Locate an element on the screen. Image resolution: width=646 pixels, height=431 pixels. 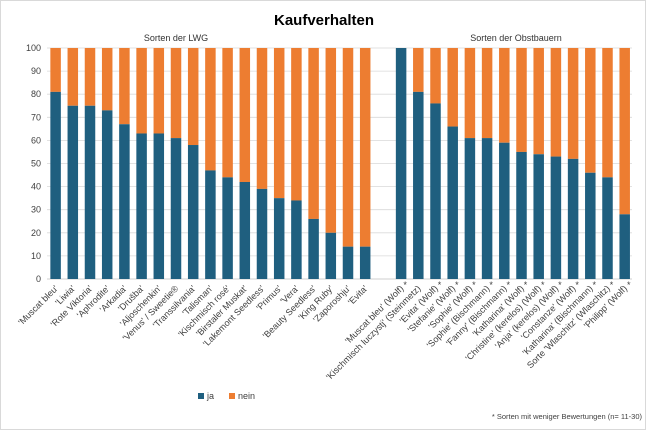
y-tick-label: 100 is located at coordinates (33, 48).